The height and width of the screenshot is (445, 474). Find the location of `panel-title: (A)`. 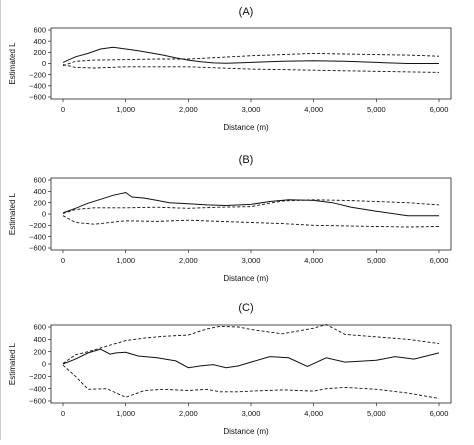

panel-title: (A) is located at coordinates (246, 12).